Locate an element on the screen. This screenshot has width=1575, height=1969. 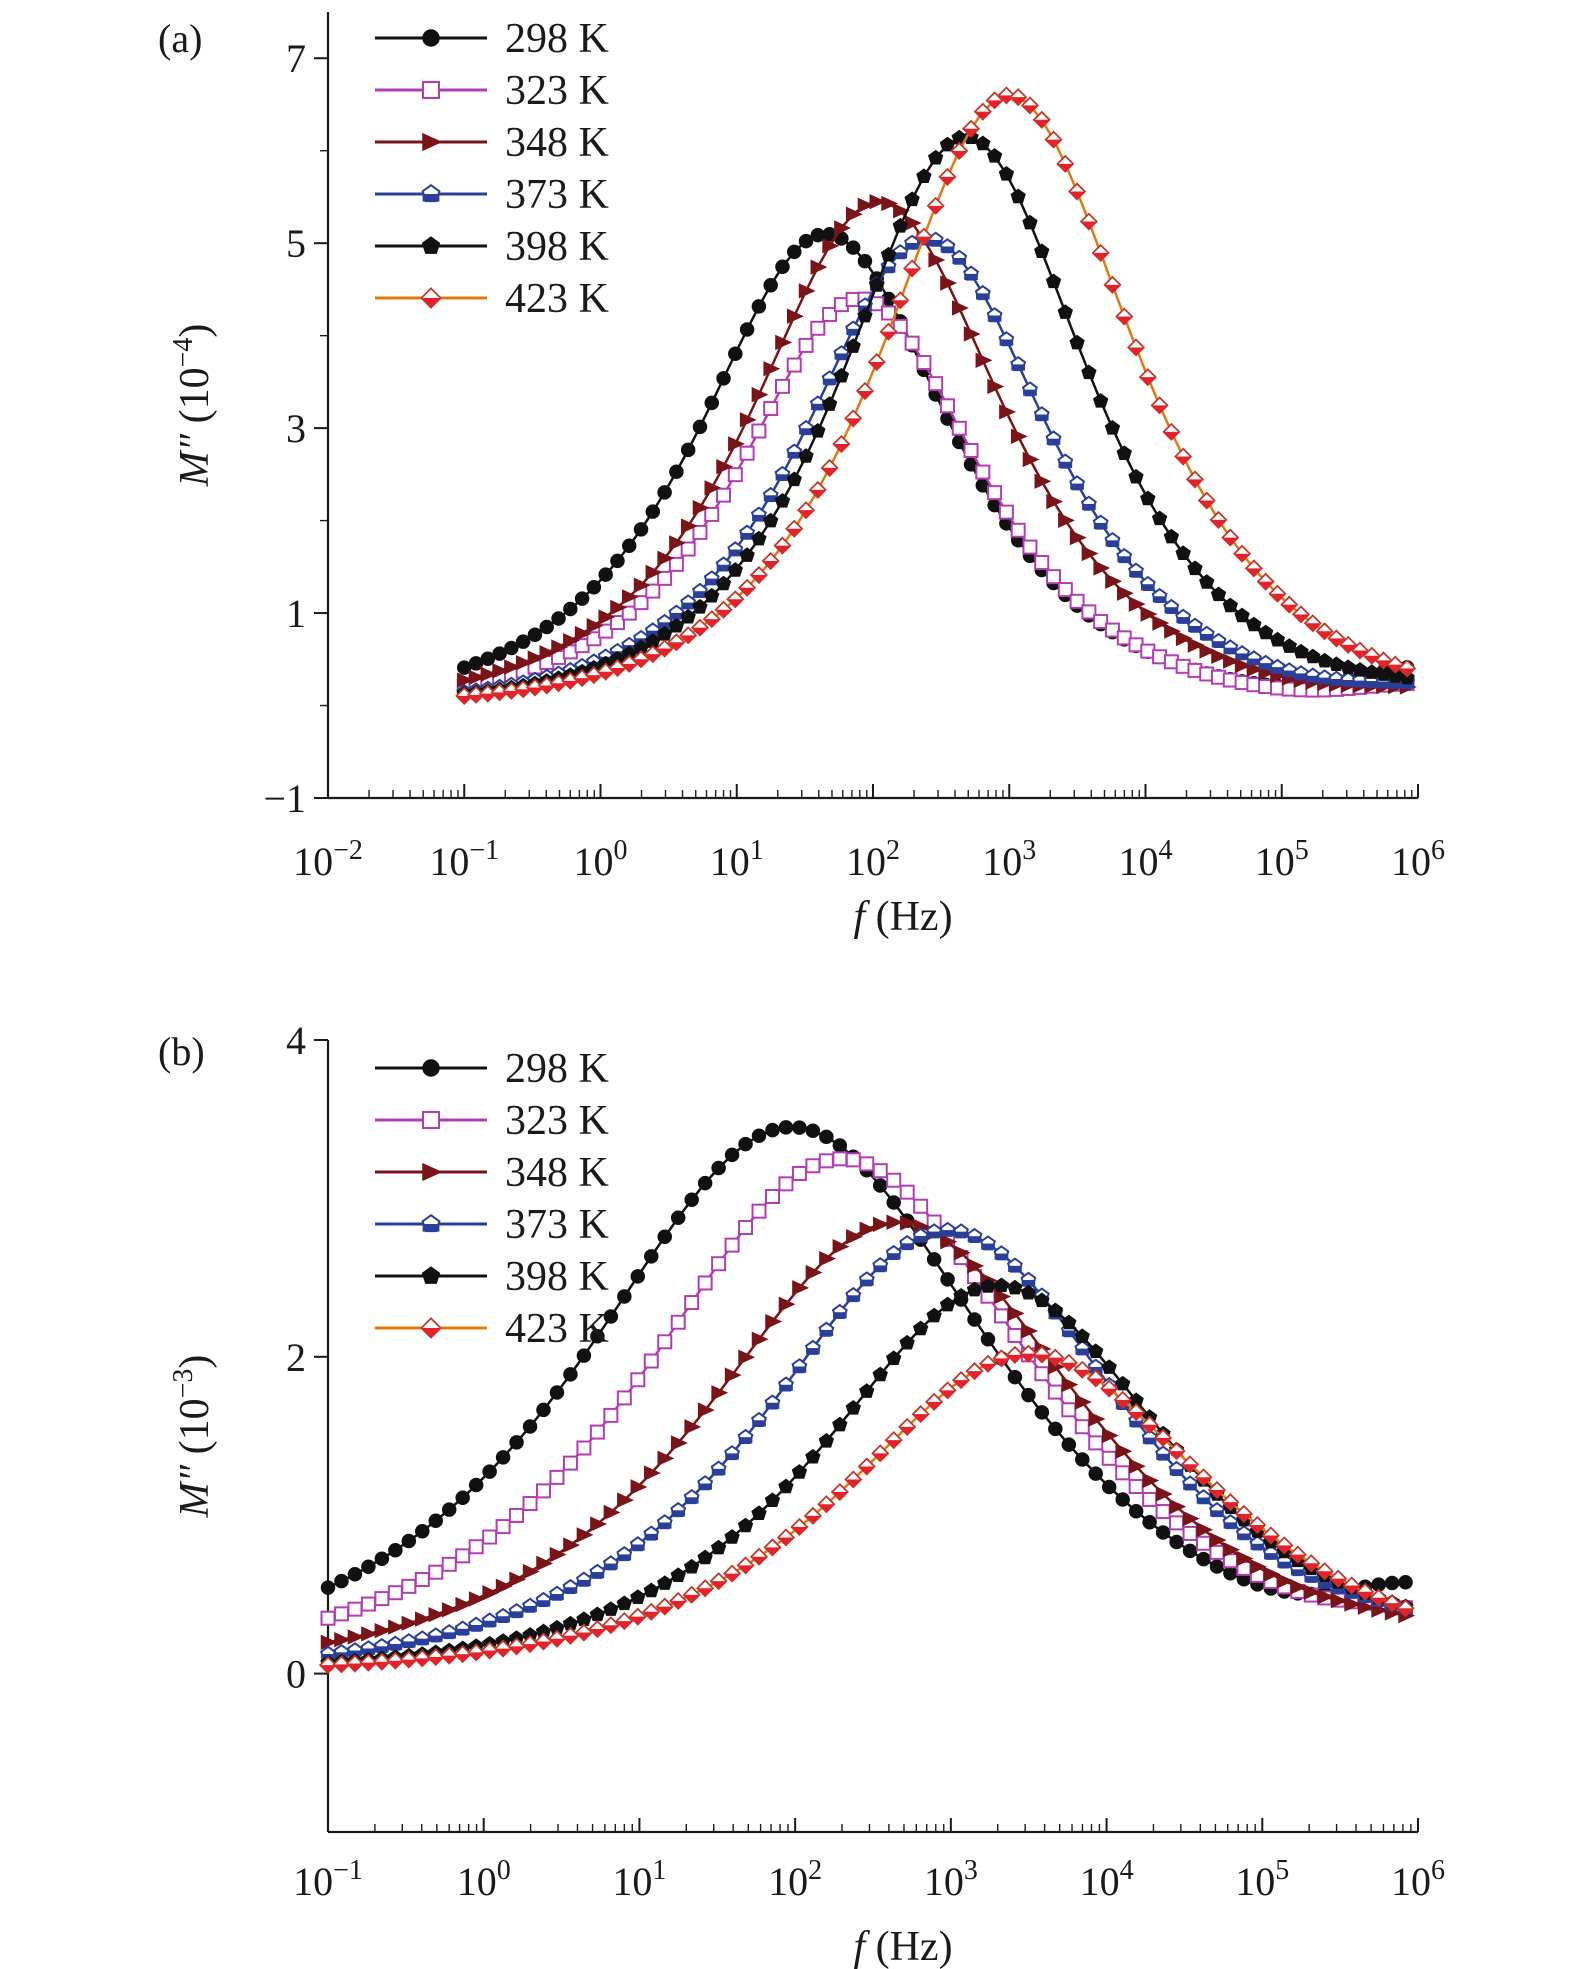
x-tick-label: 104 is located at coordinates (1107, 1879).